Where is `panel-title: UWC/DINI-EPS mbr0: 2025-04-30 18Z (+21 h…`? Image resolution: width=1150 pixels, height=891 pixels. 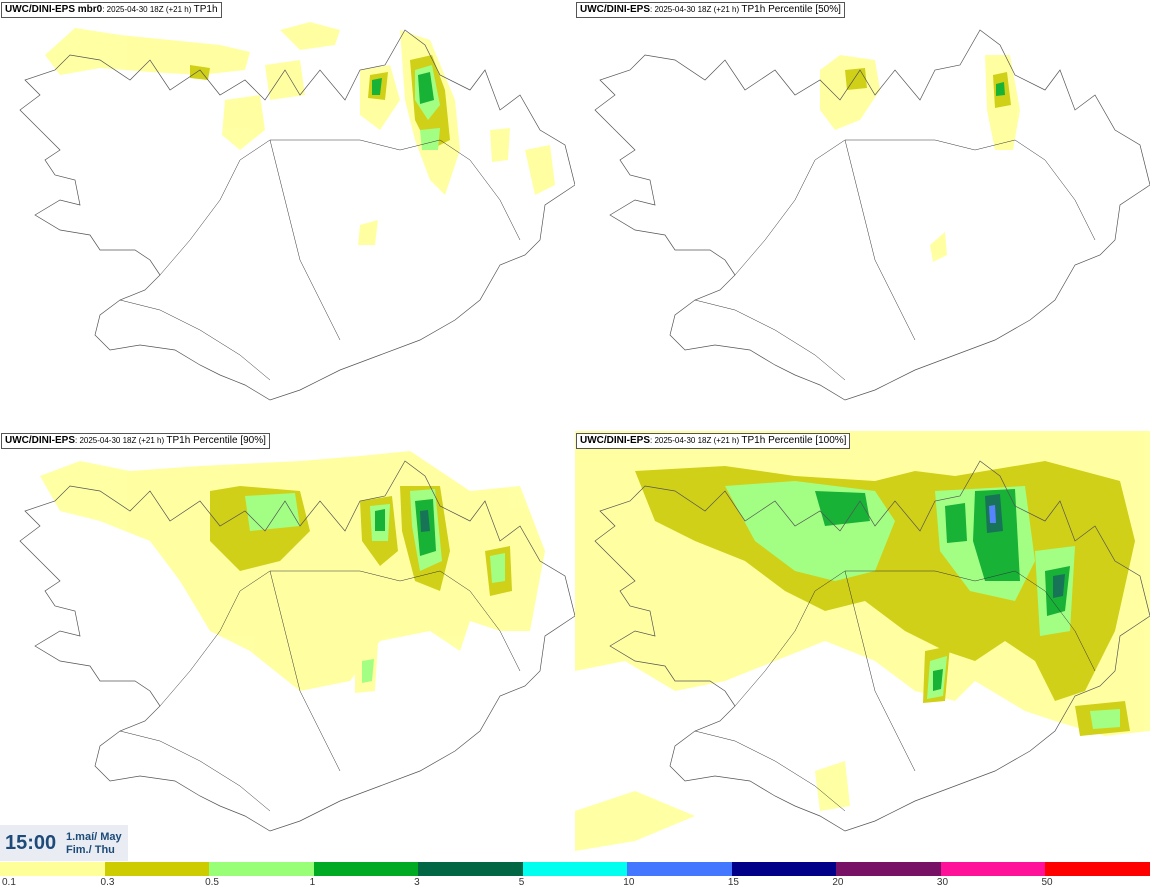 panel-title: UWC/DINI-EPS mbr0: 2025-04-30 18Z (+21 h… is located at coordinates (111, 10).